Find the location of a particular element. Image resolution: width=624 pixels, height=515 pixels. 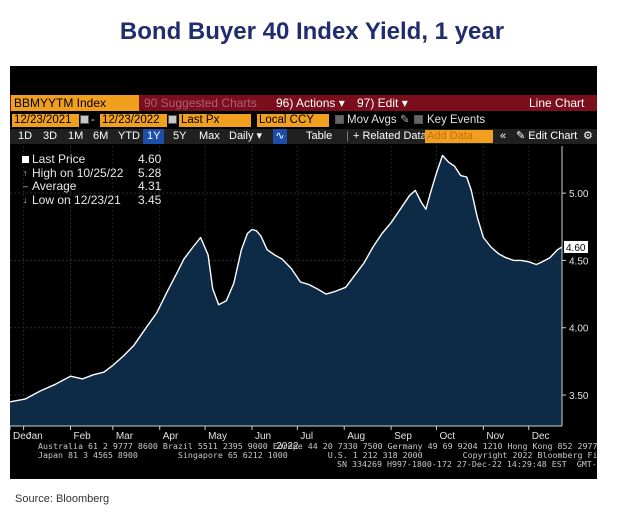

related-data-button: + Related Data is located at coordinates (390, 136).